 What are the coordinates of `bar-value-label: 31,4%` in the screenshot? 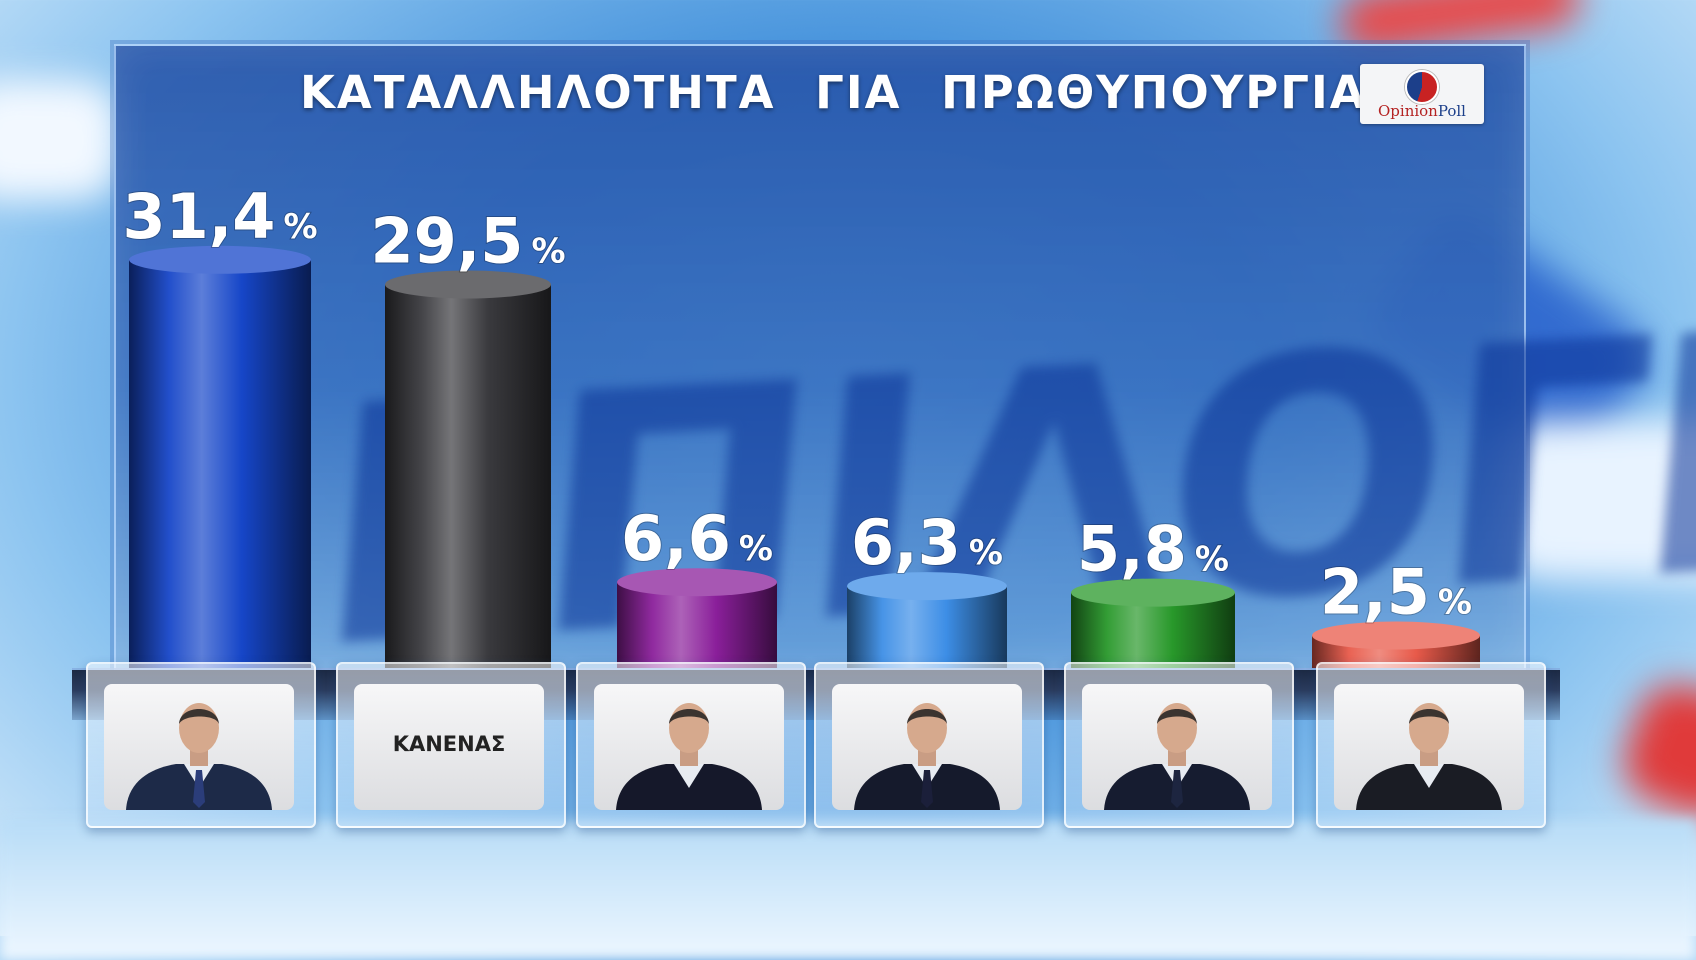 It's located at (219, 216).